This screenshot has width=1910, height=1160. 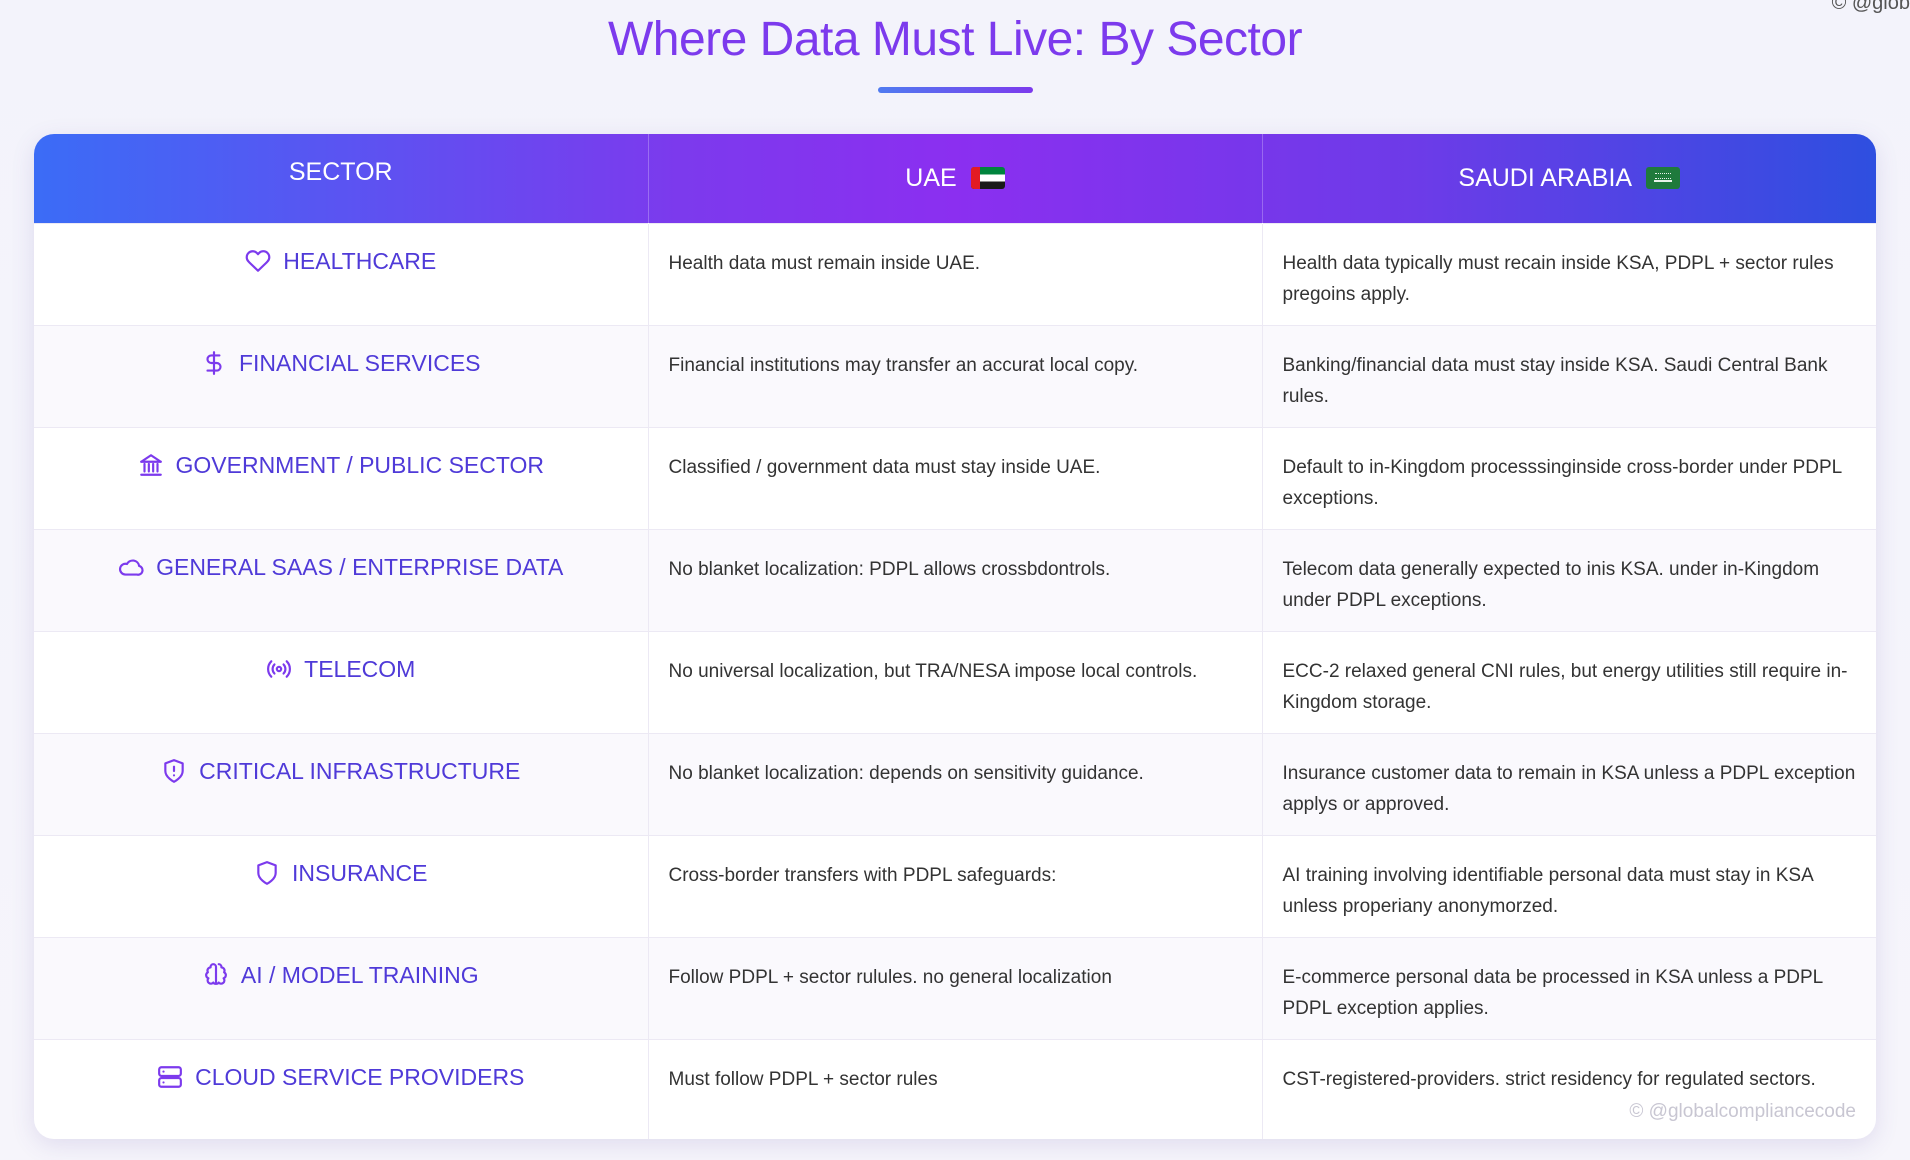 What do you see at coordinates (1663, 178) in the screenshot?
I see `saudi-flag-icon` at bounding box center [1663, 178].